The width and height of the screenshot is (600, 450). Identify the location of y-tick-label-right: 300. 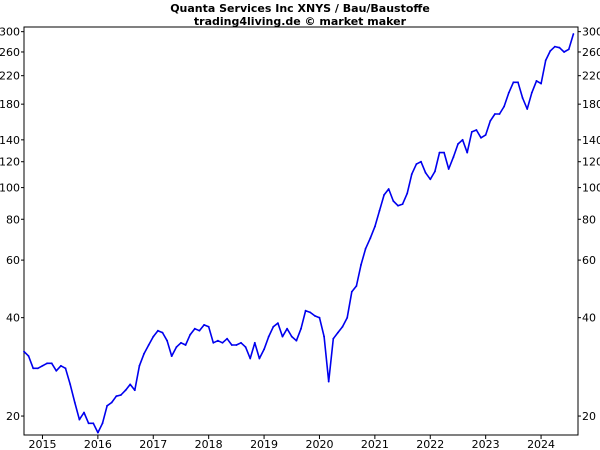
(591, 32).